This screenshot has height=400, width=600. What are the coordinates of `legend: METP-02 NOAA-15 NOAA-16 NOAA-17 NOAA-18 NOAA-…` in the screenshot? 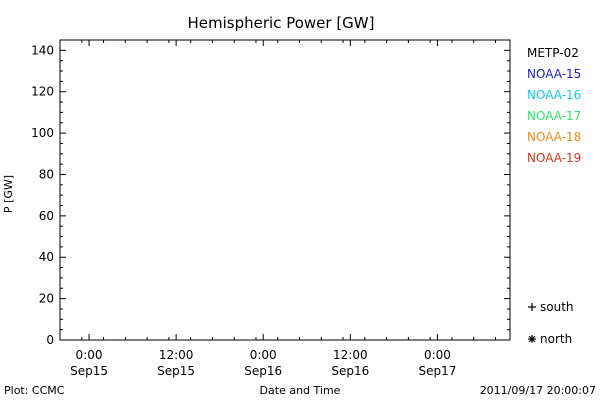 It's located at (554, 196).